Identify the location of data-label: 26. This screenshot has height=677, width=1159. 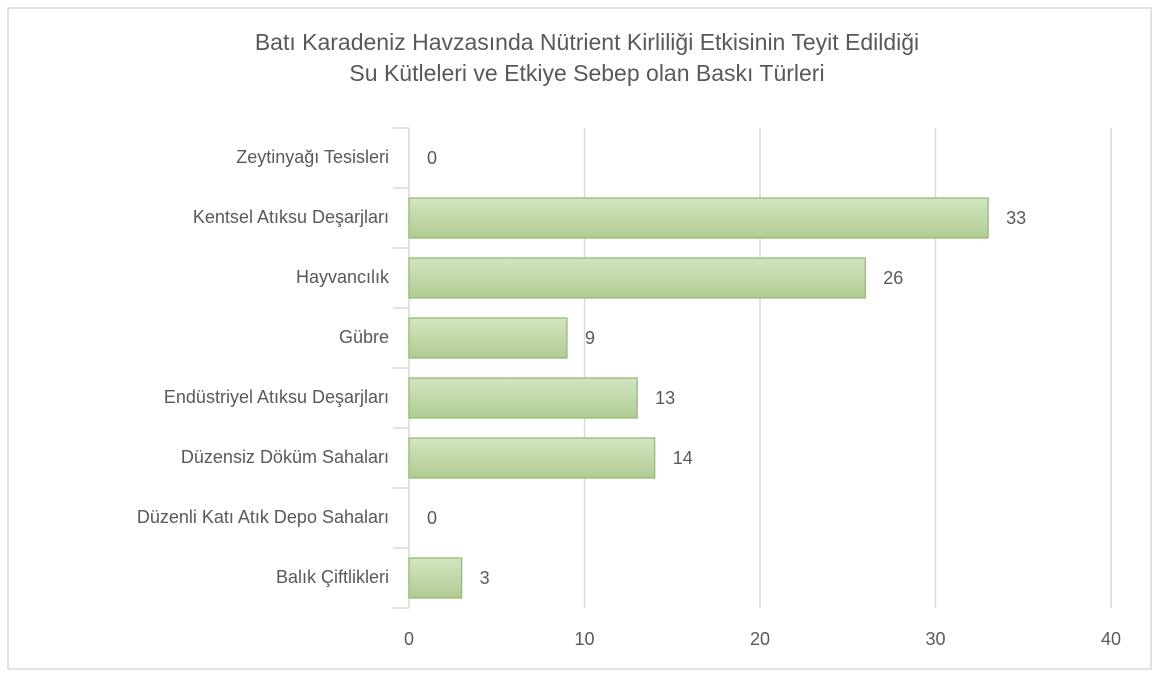
(893, 278).